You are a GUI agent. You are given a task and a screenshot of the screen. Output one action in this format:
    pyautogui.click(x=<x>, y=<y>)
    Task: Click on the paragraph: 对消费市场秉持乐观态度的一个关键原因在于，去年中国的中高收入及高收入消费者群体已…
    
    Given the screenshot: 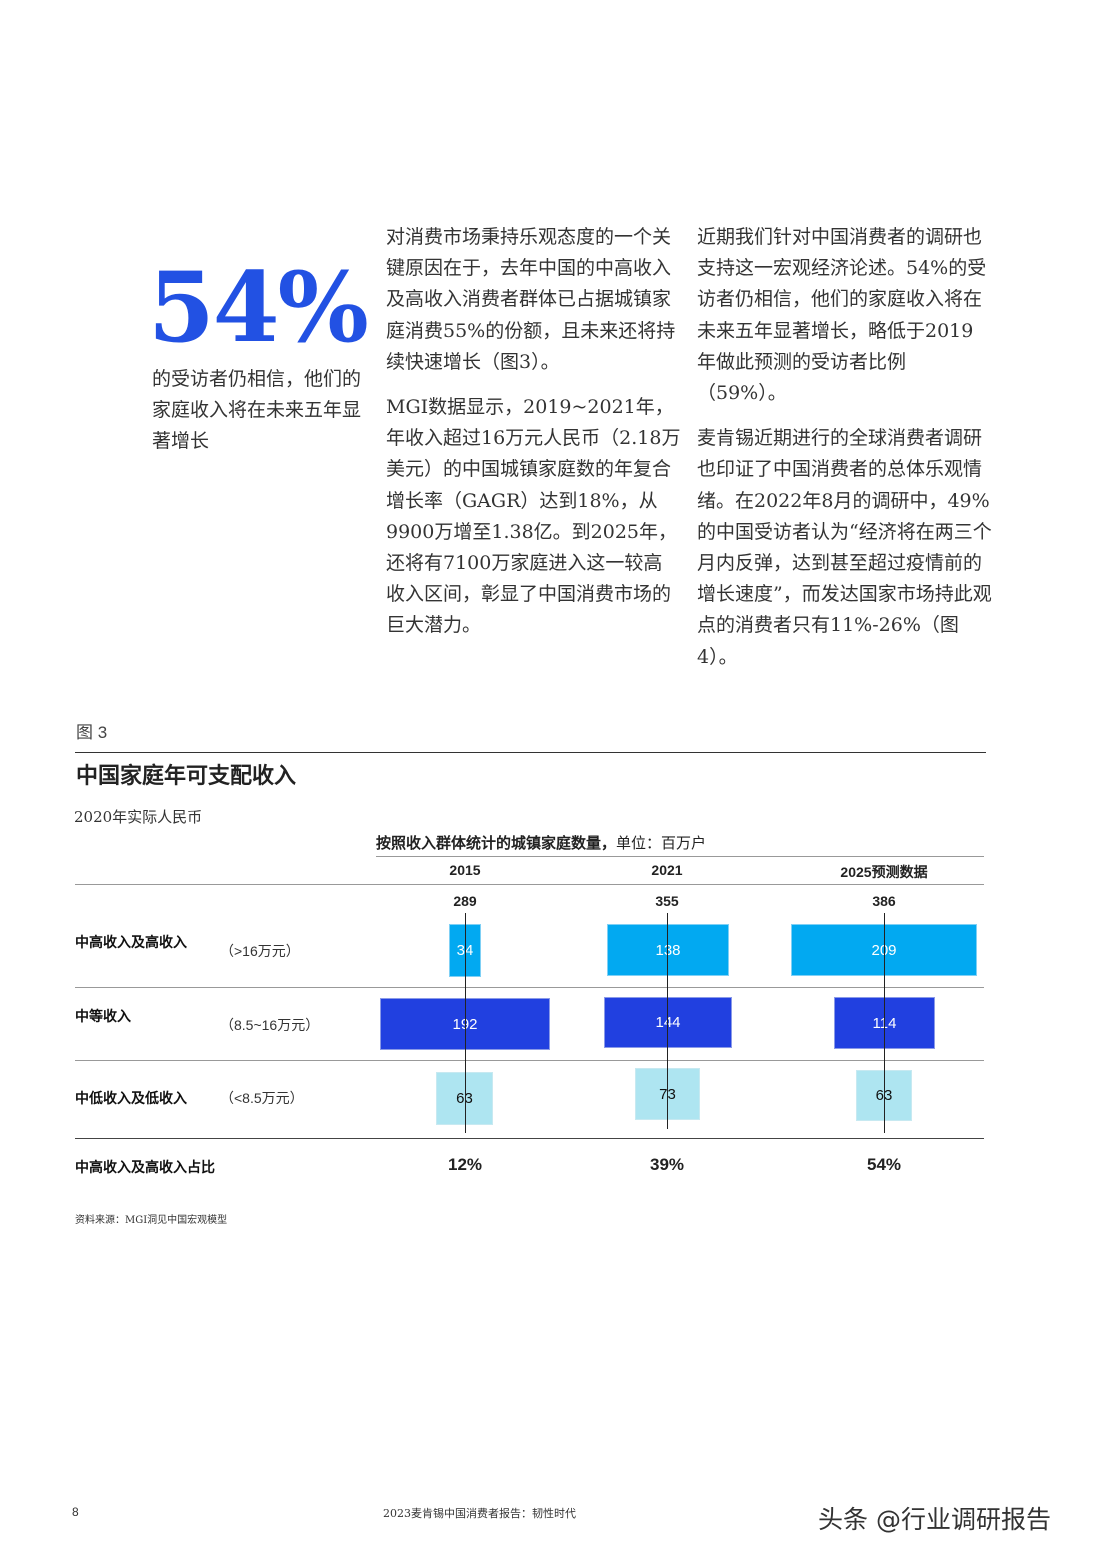 What is the action you would take?
    pyautogui.click(x=531, y=299)
    